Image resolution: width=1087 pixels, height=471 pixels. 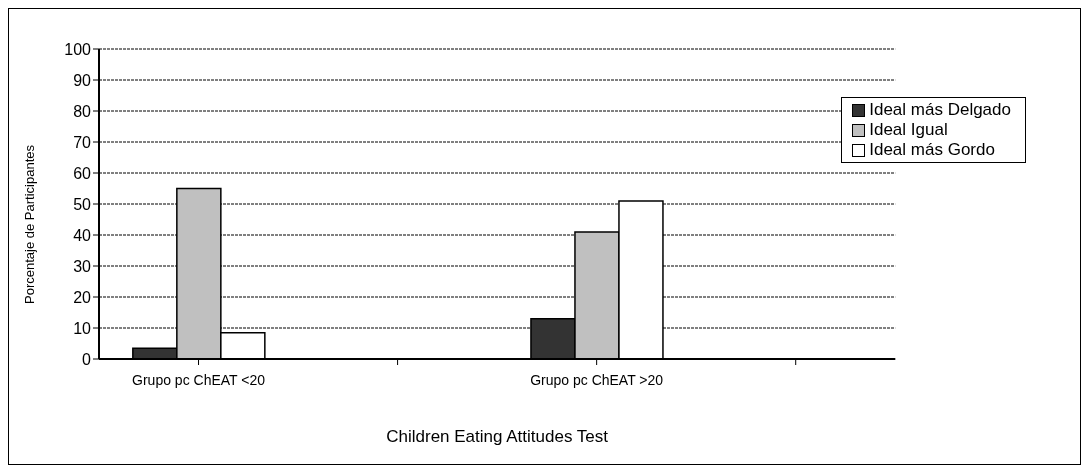 I want to click on y-tick-label: 70, so click(x=82, y=142).